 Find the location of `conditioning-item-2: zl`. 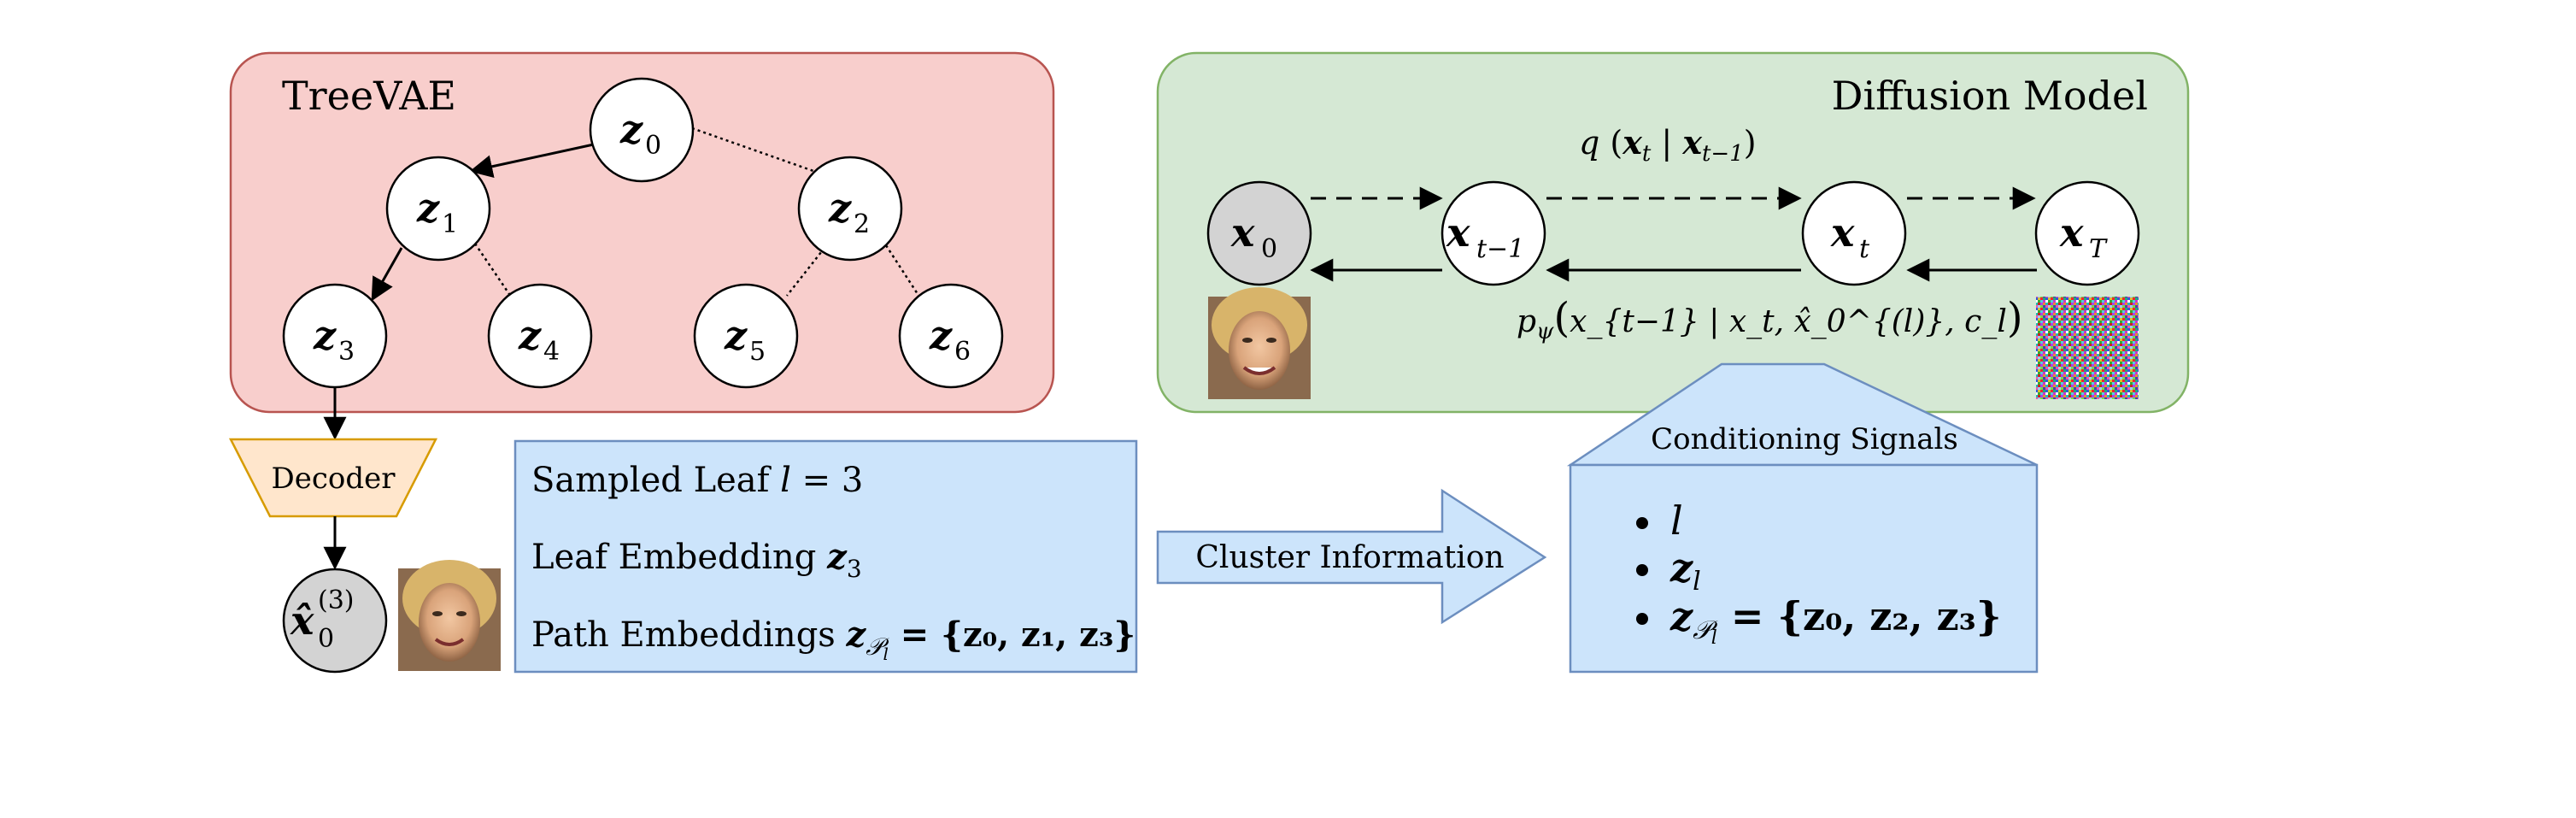

conditioning-item-2: zl is located at coordinates (1668, 570).